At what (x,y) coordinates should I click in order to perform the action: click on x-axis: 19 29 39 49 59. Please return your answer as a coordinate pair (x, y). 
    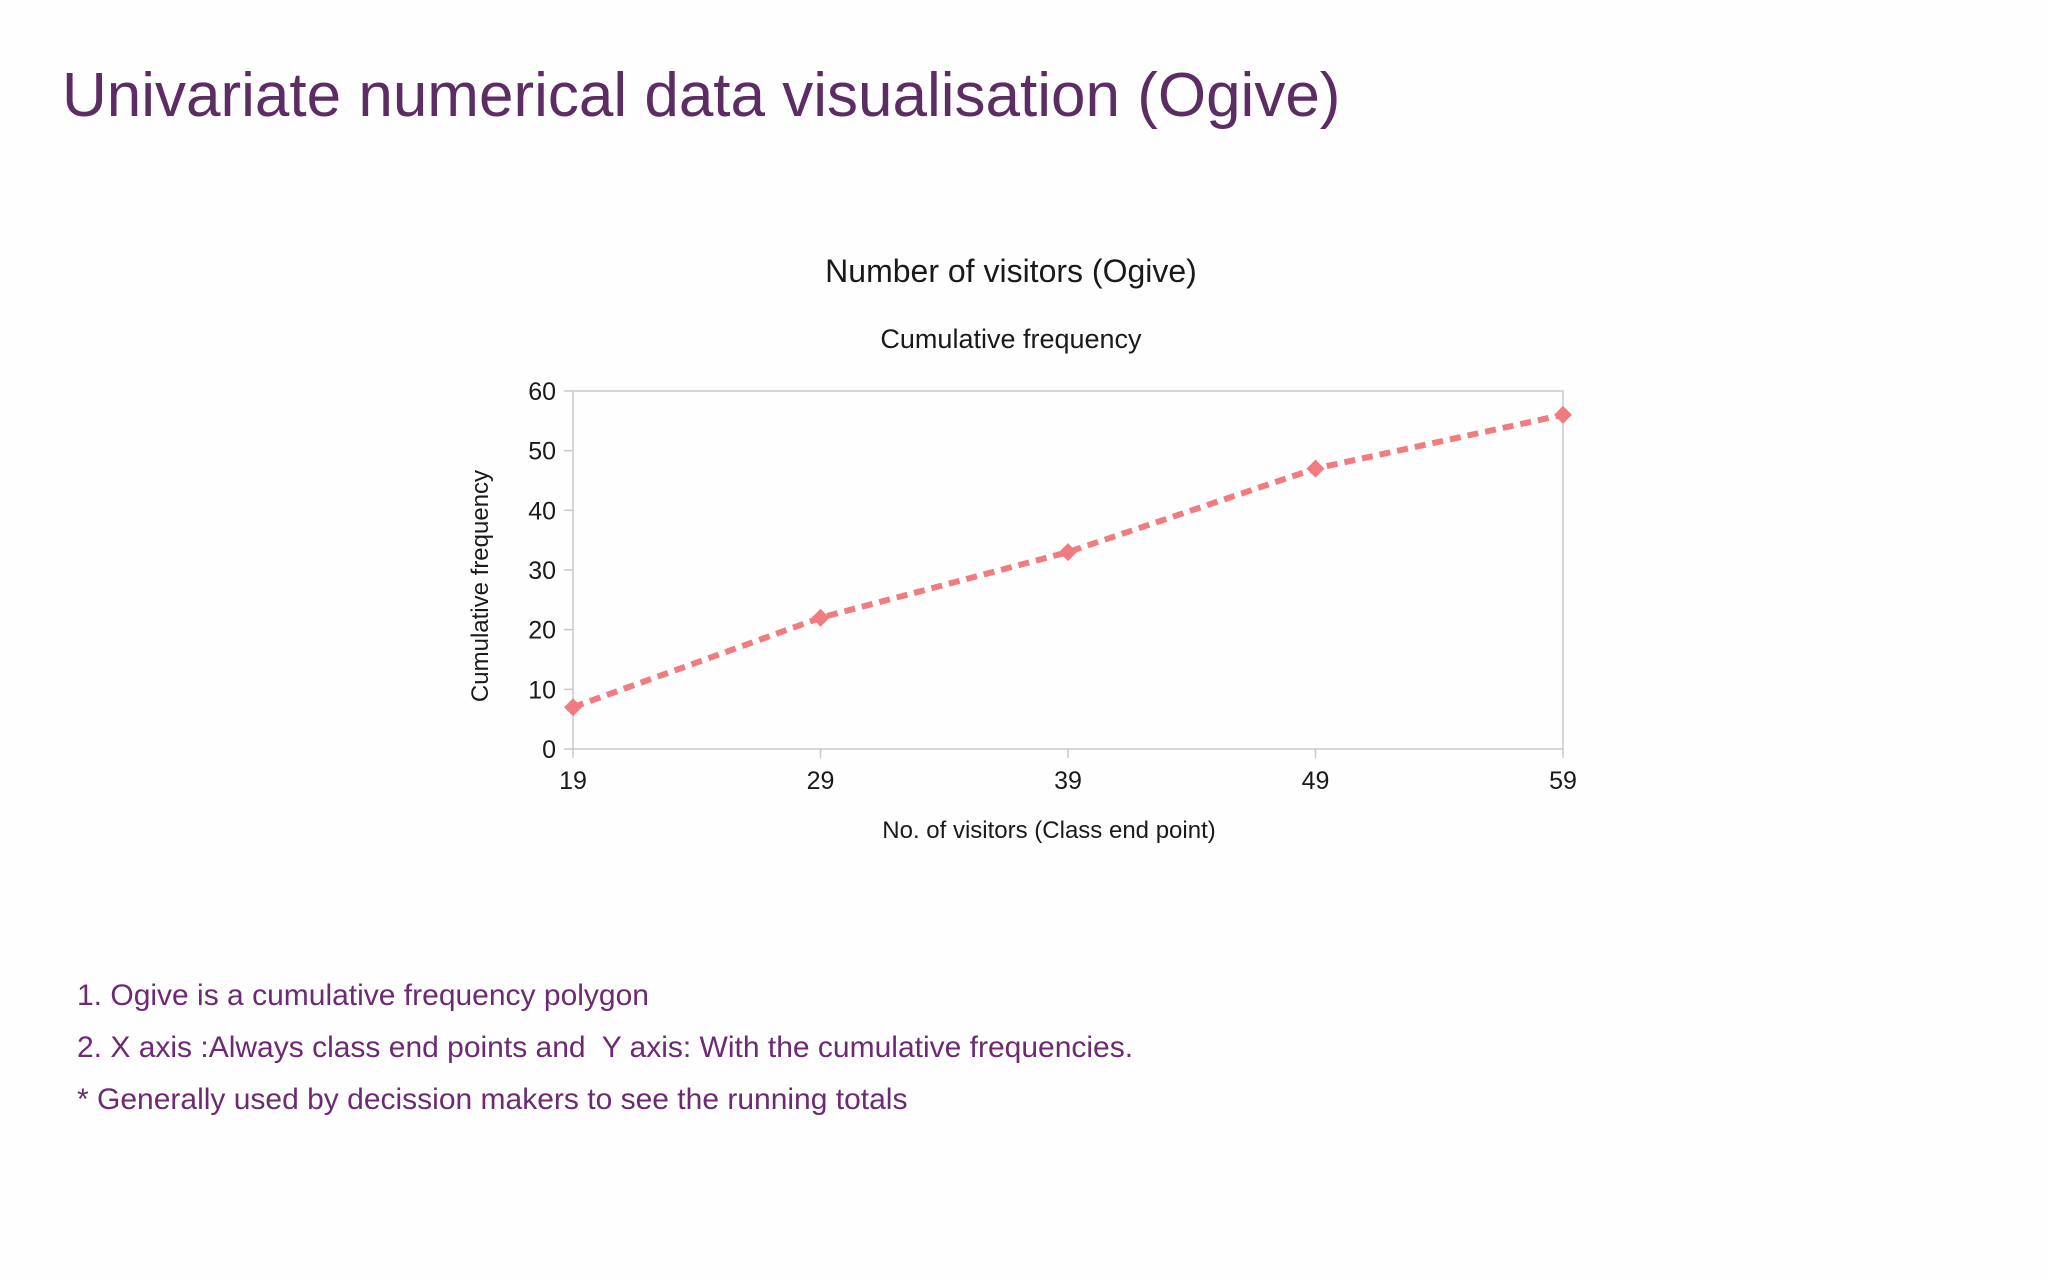
    Looking at the image, I should click on (1068, 772).